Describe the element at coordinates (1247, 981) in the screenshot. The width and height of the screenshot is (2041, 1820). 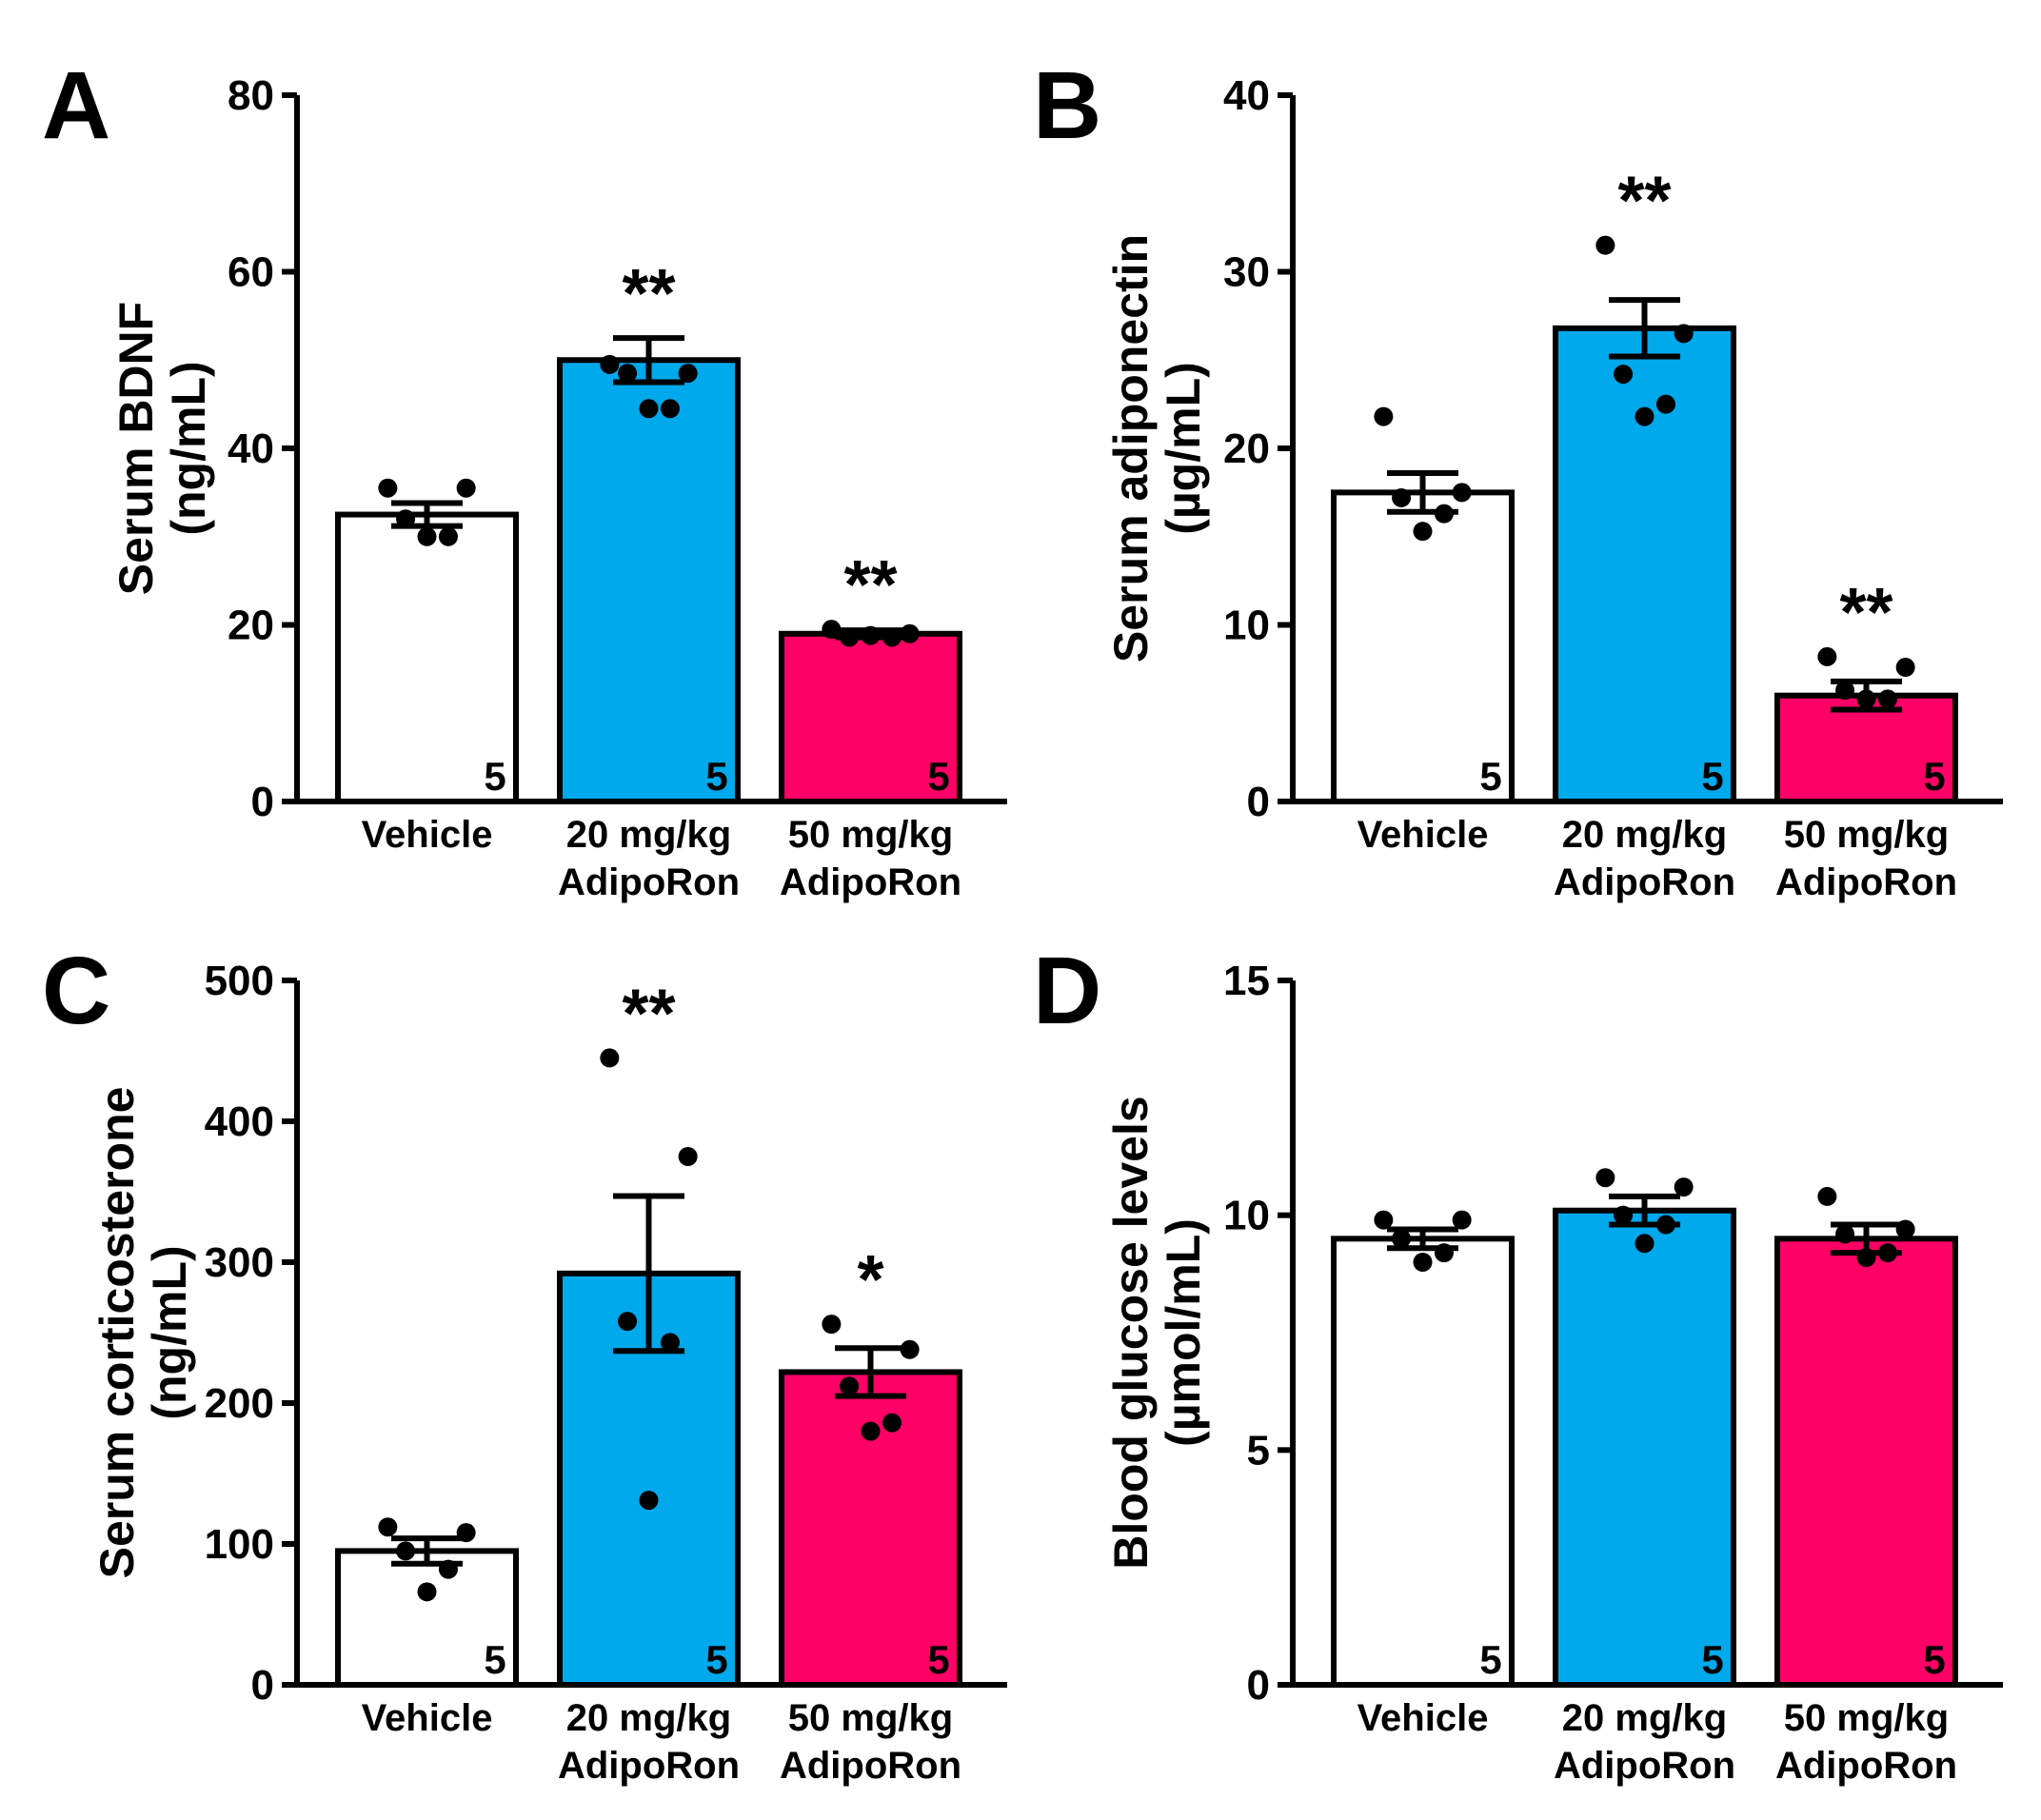
I see `y-tick-label: 15` at that location.